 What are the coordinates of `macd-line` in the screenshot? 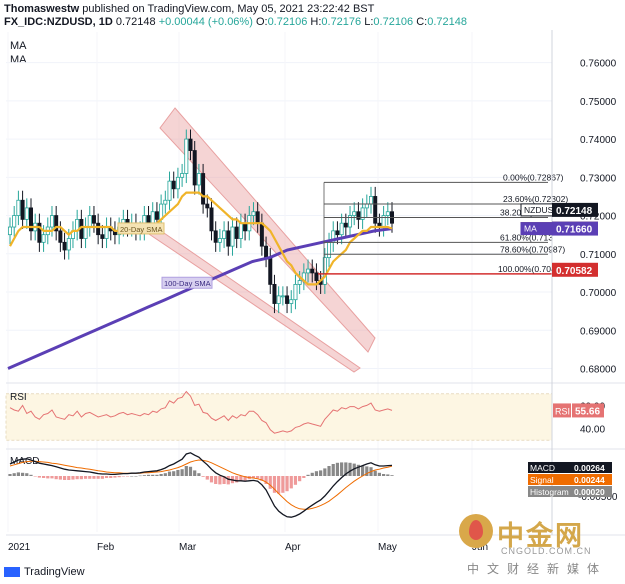 It's located at (201, 485).